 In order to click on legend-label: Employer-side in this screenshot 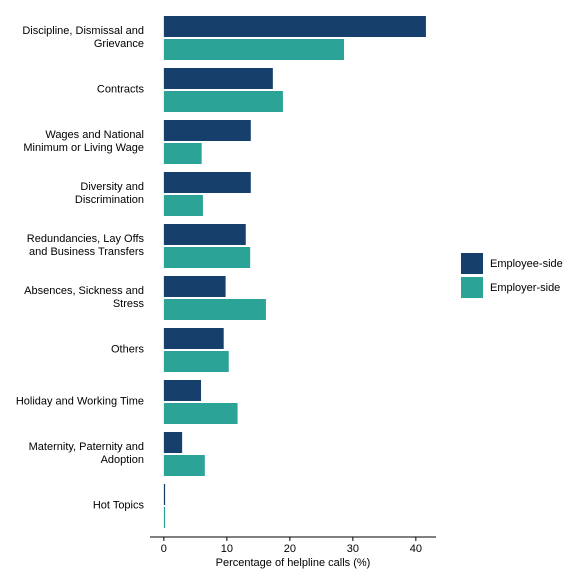, I will do `click(525, 288)`.